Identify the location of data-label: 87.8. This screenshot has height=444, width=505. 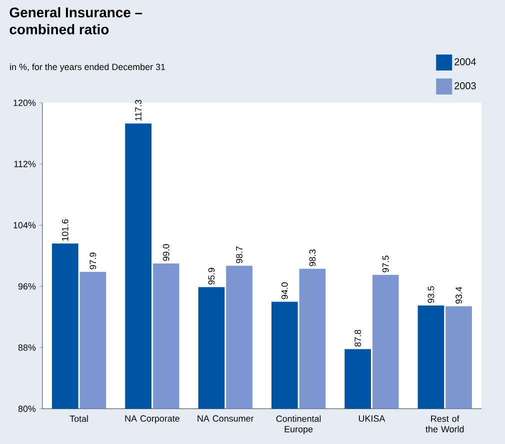
(357, 338).